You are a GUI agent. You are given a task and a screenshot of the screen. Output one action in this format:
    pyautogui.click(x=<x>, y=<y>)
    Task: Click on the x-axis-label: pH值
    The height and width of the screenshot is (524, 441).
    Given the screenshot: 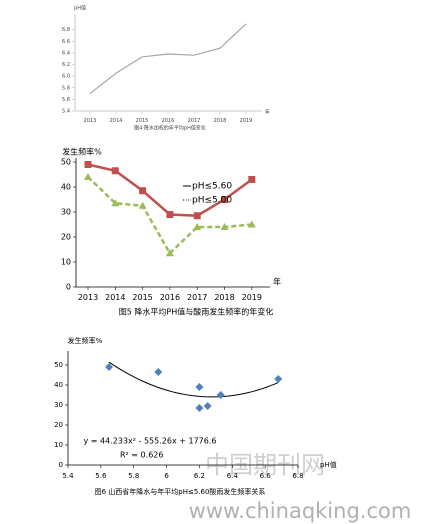 What is the action you would take?
    pyautogui.click(x=328, y=464)
    